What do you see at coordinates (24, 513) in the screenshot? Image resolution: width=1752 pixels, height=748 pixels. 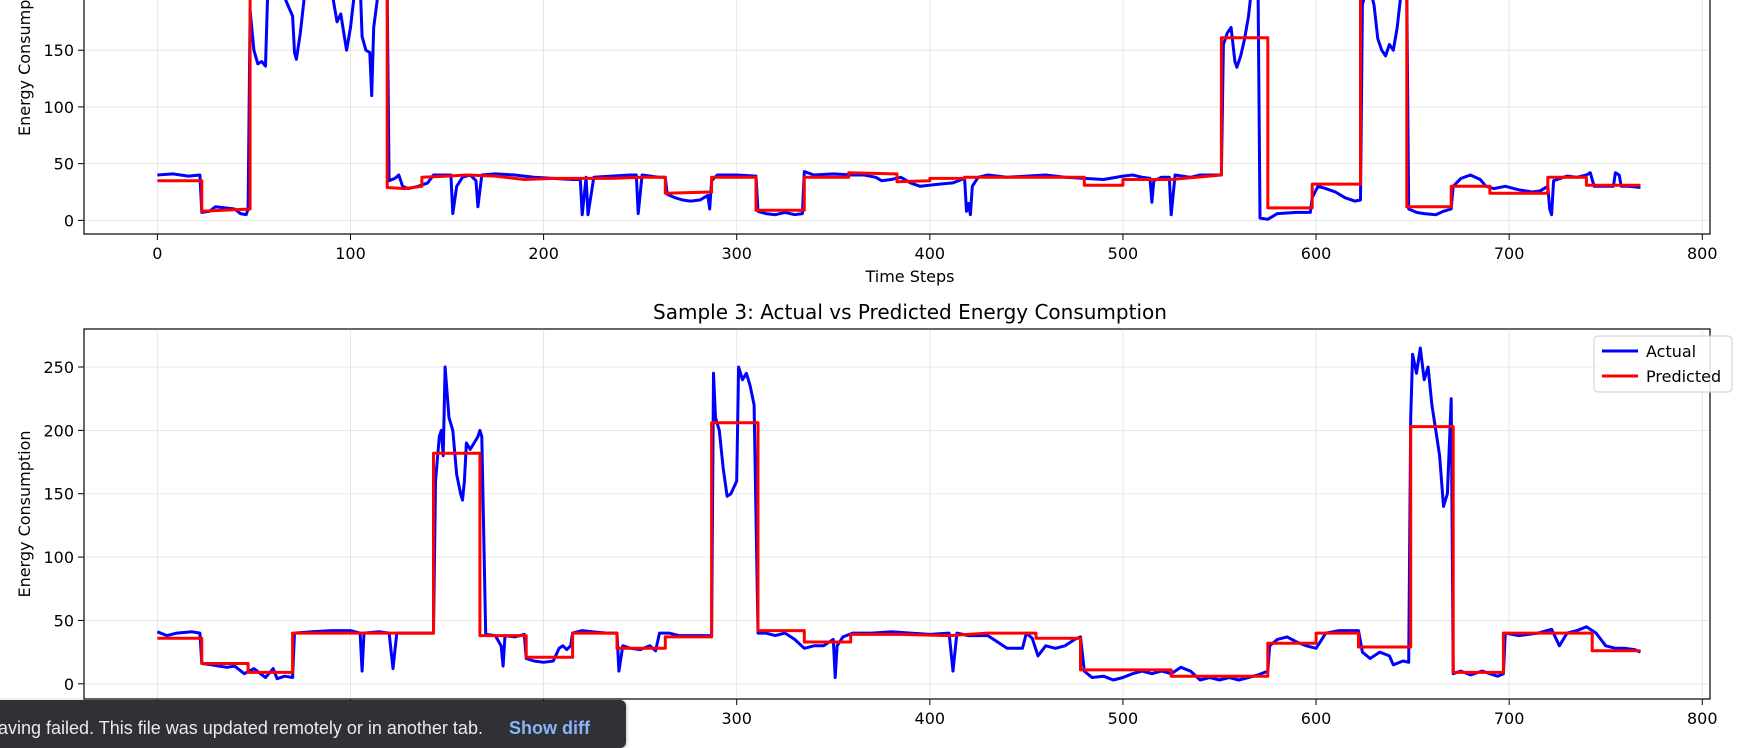 I see `plot-bottom-y-axis-label: Energy Consumption` at bounding box center [24, 513].